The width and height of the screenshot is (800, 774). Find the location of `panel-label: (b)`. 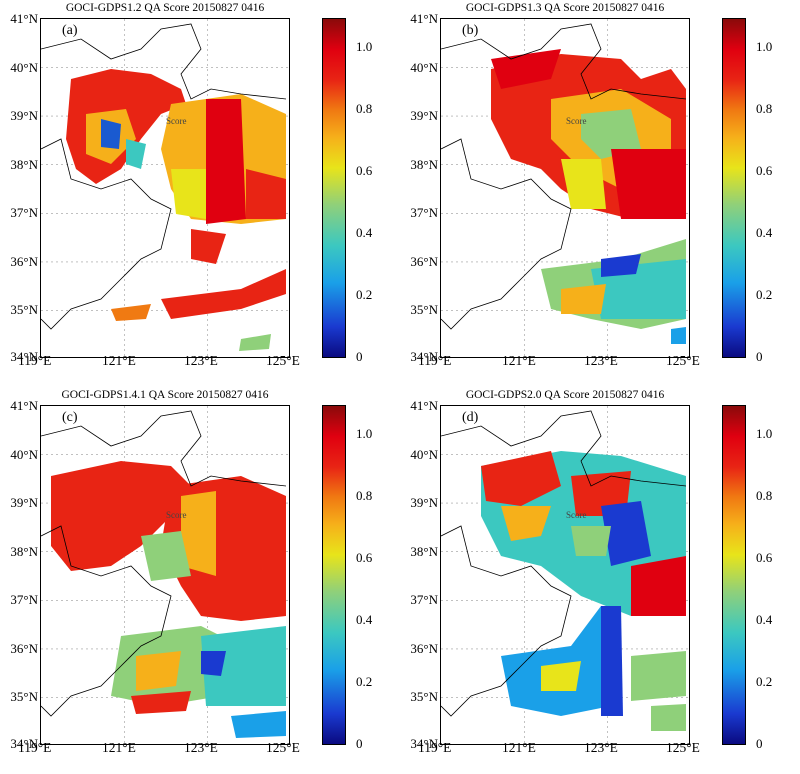

panel-label: (b) is located at coordinates (470, 30).